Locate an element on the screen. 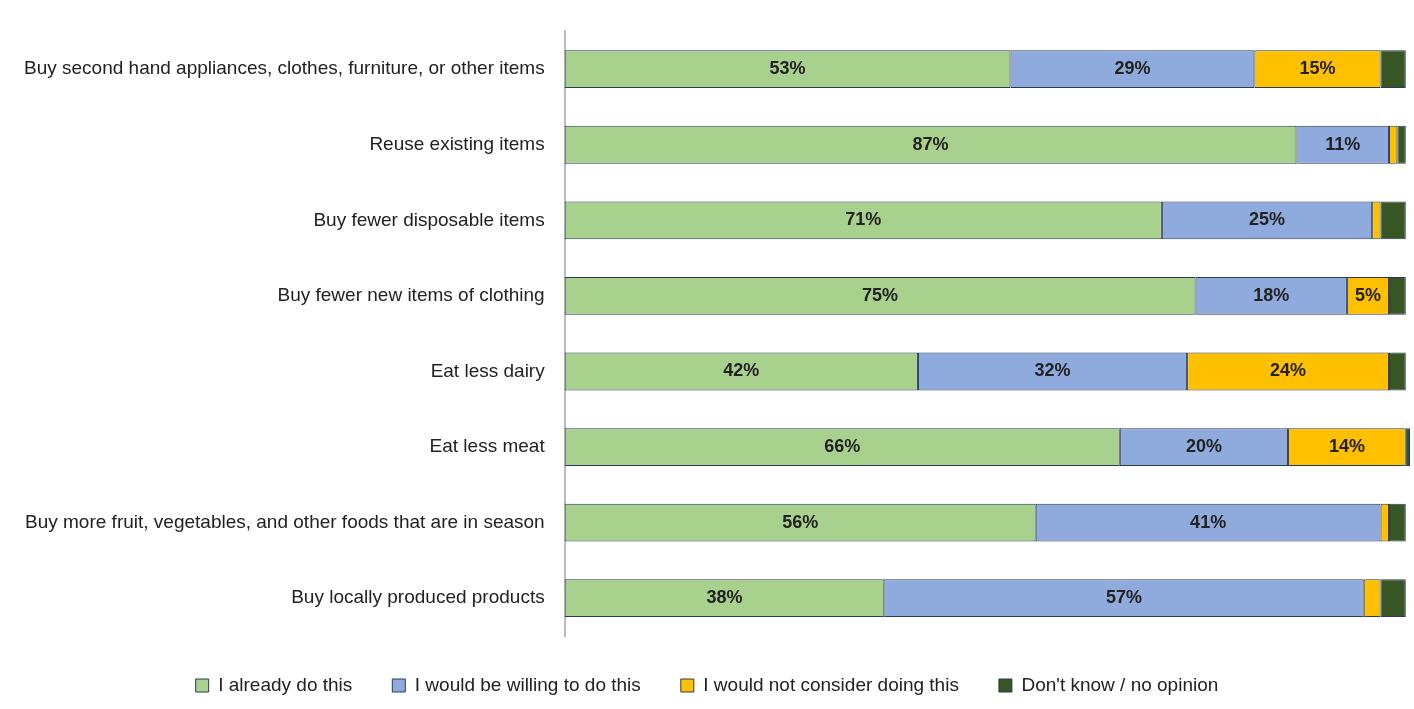 The width and height of the screenshot is (1414, 709). data-label: 18% is located at coordinates (1271, 294).